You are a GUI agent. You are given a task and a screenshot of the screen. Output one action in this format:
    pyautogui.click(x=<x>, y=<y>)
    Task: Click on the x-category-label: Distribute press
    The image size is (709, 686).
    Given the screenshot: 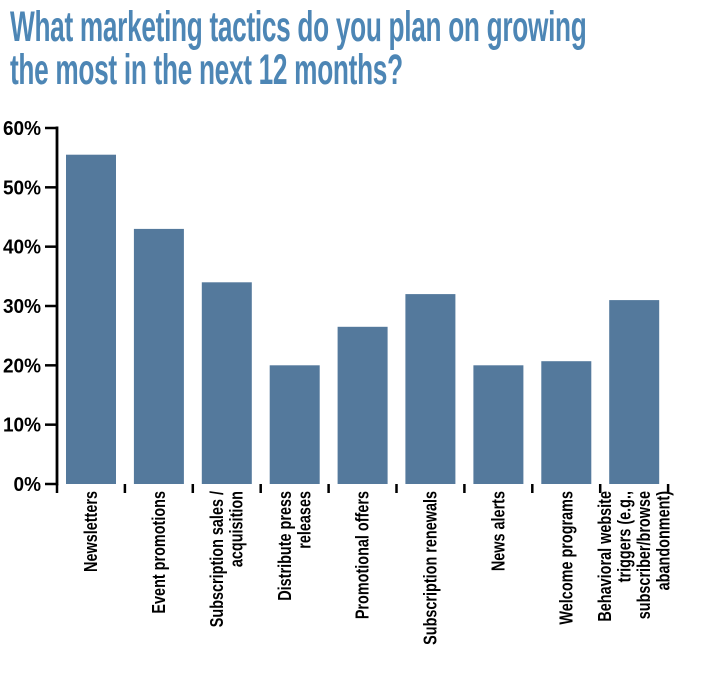 What is the action you would take?
    pyautogui.click(x=284, y=546)
    